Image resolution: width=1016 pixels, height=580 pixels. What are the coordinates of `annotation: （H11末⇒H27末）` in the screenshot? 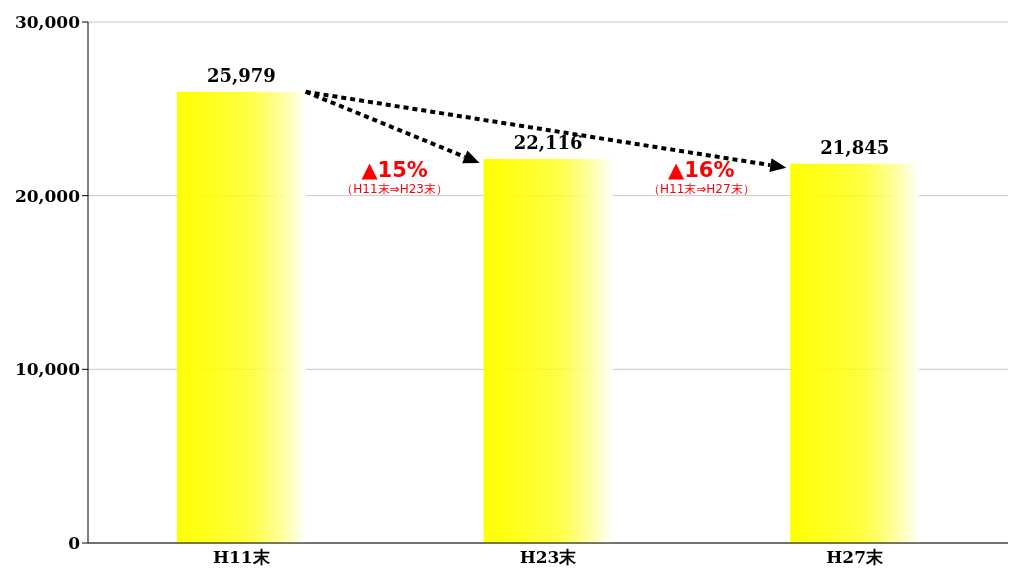 It's located at (701, 189).